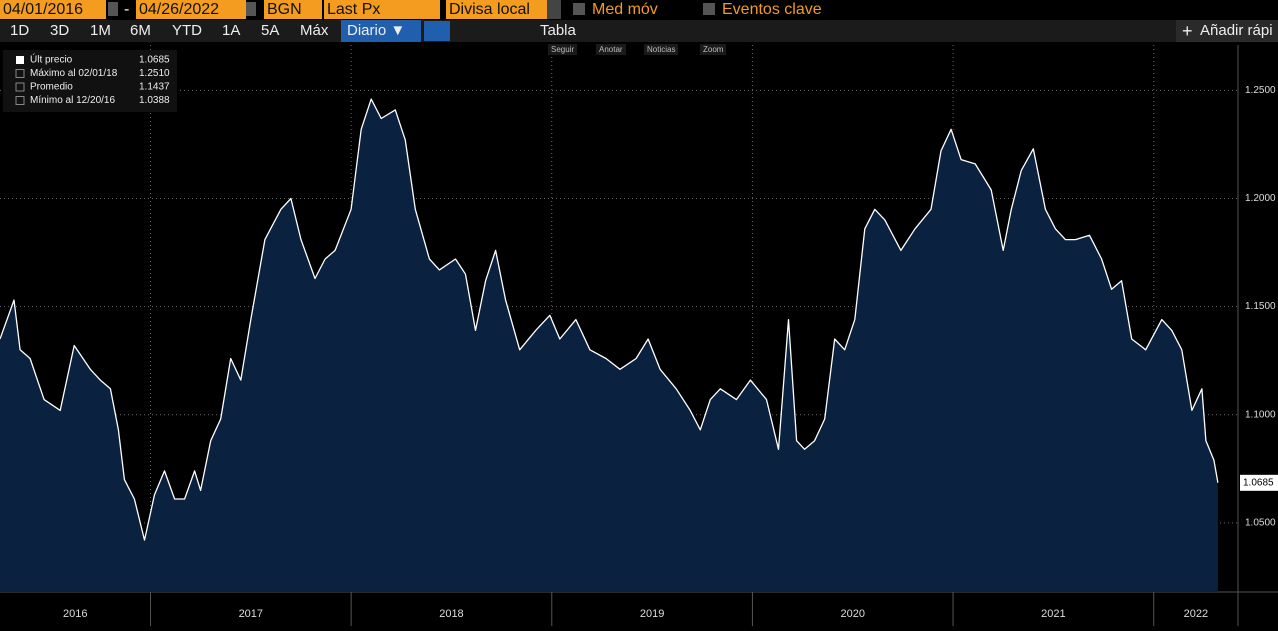 The image size is (1278, 631). I want to click on x-tick-label: 2021, so click(1053, 614).